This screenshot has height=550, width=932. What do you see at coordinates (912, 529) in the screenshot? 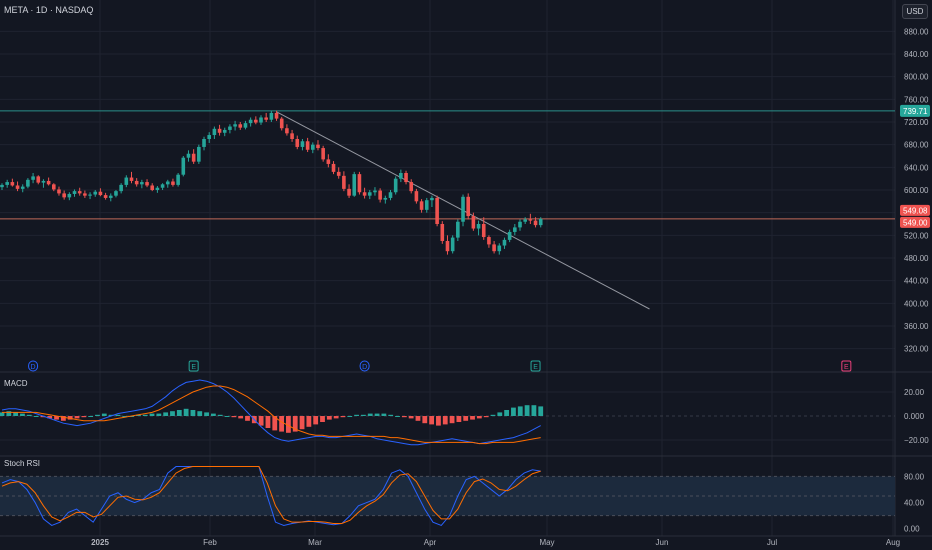
I see `rsi-tick-label: 0.00` at bounding box center [912, 529].